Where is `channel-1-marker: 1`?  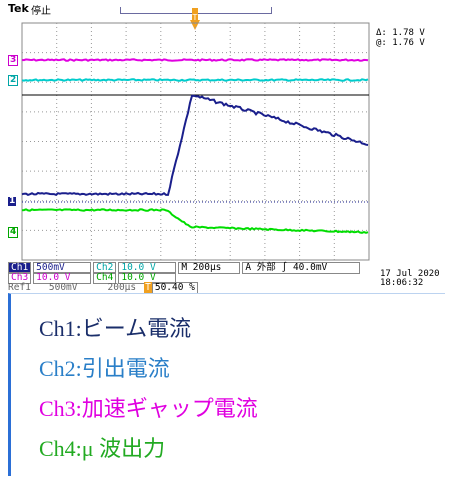
channel-1-marker: 1 is located at coordinates (12, 201).